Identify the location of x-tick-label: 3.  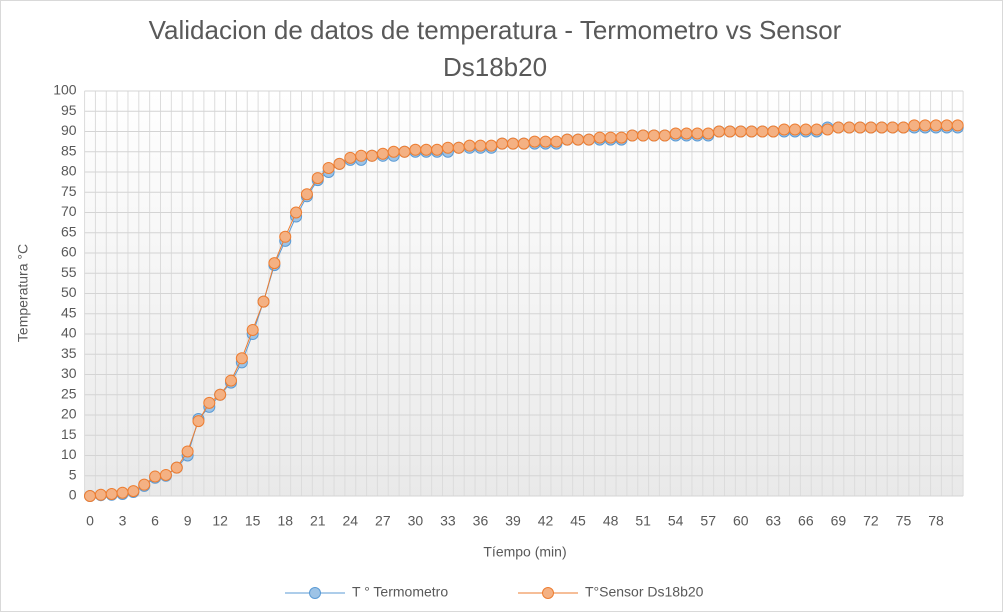
(123, 521).